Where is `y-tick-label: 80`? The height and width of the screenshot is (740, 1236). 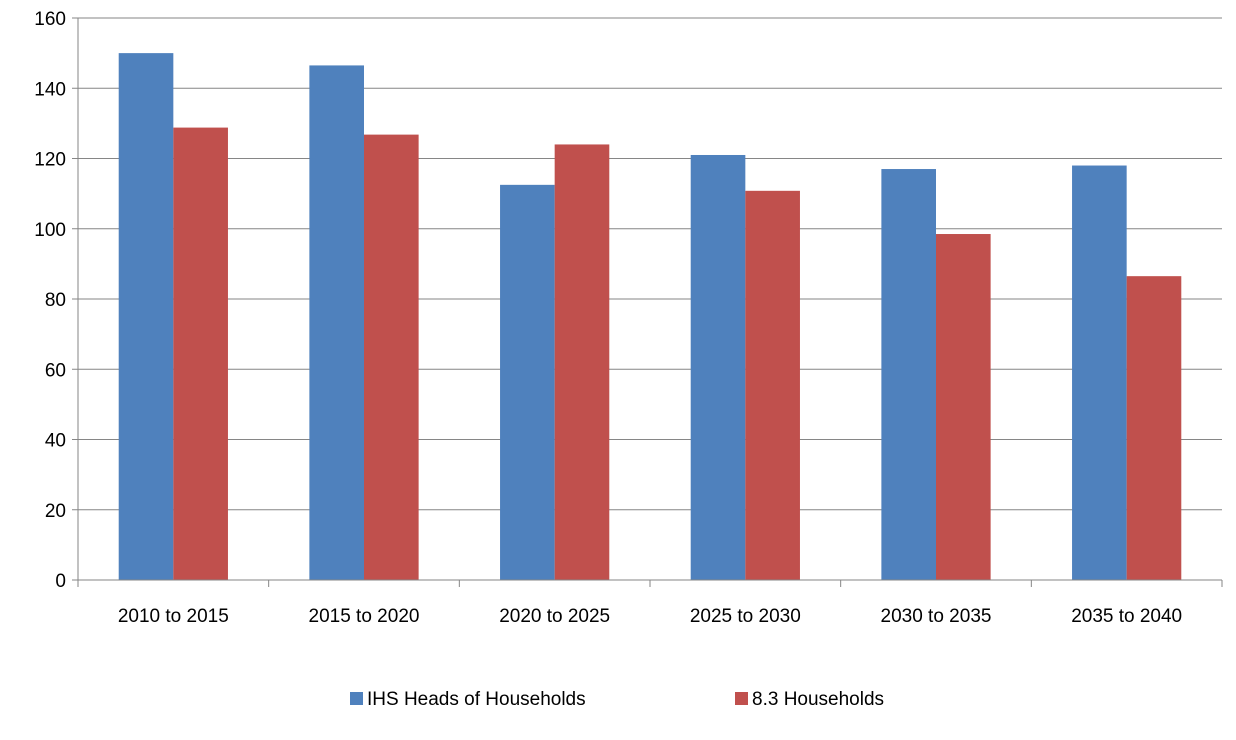
y-tick-label: 80 is located at coordinates (55, 300).